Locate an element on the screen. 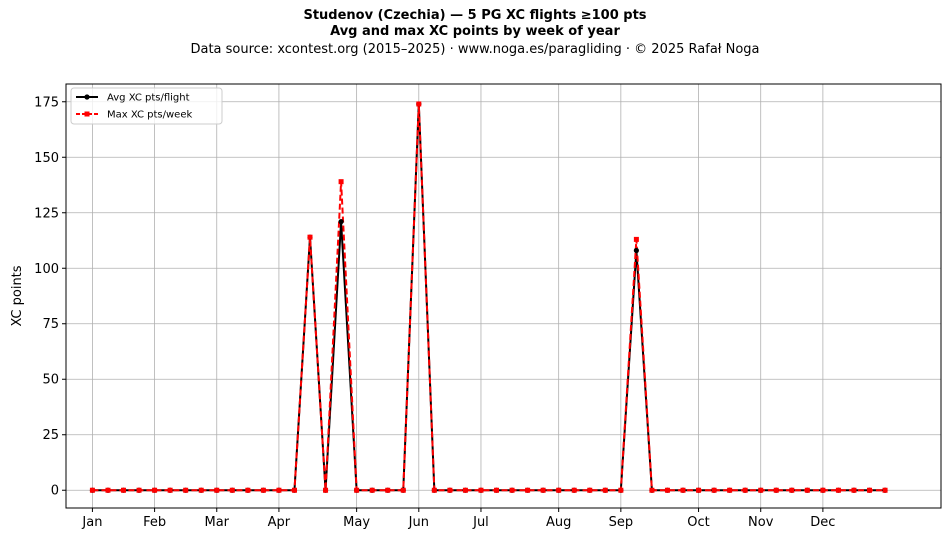  x-tick-label: Jun is located at coordinates (418, 522).